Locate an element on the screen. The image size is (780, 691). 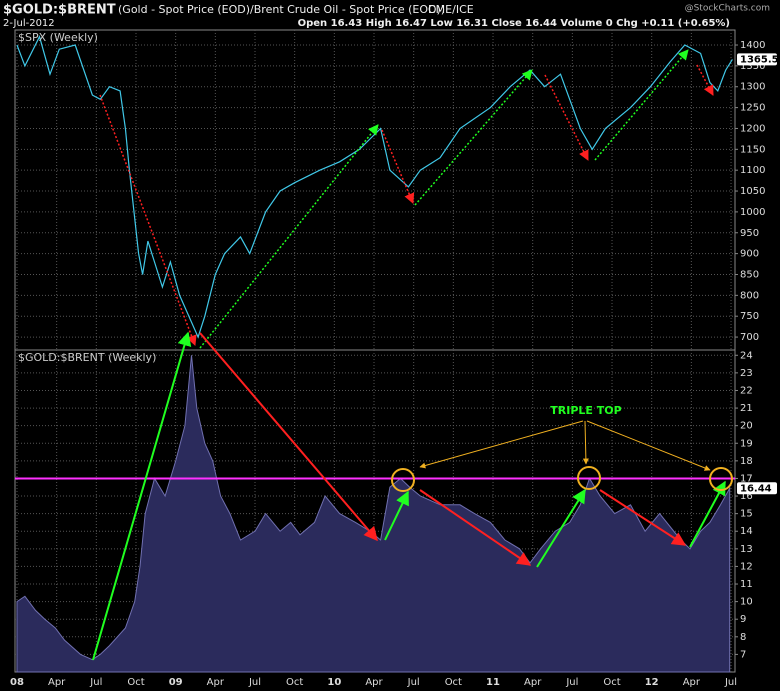
y-tick-label: 10 is located at coordinates (746, 602).